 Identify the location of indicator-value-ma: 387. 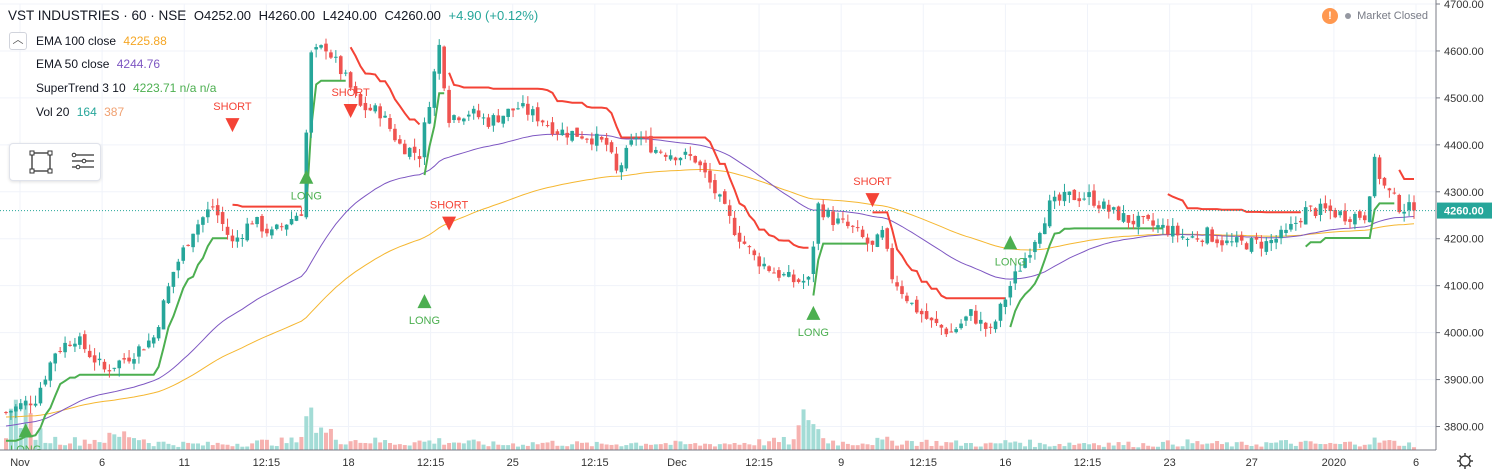
(114, 112).